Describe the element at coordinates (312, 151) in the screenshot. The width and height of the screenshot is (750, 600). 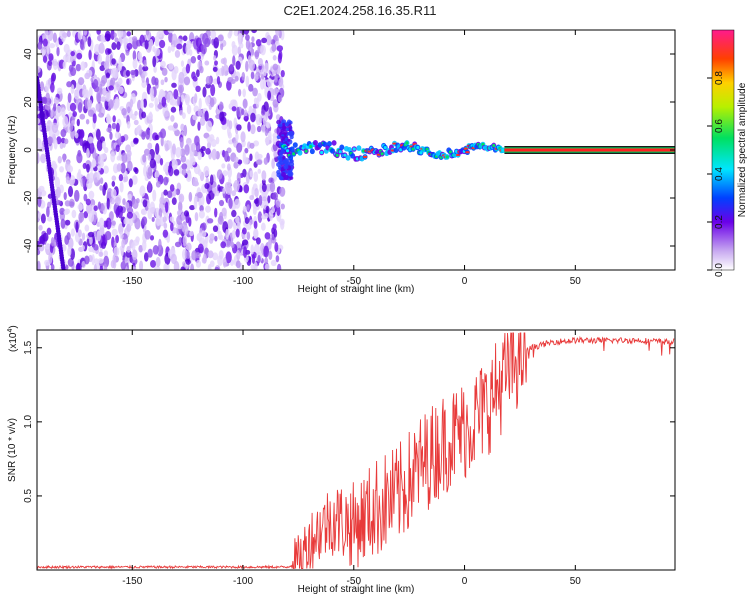
I see `band-outer` at that location.